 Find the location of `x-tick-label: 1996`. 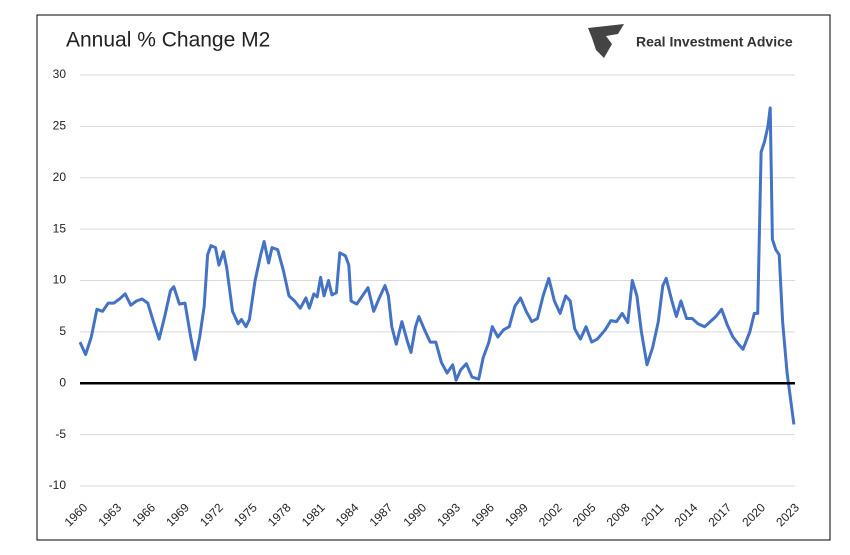

x-tick-label: 1996 is located at coordinates (482, 514).